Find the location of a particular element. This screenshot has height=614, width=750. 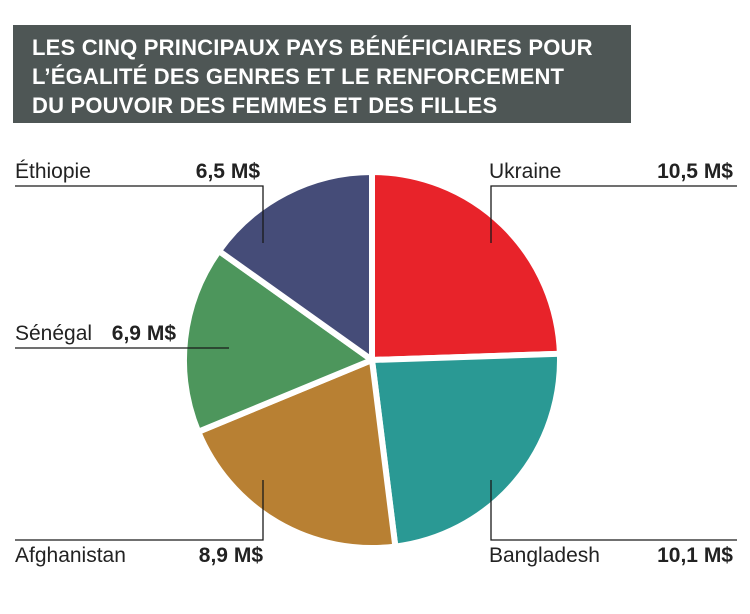

leader-afghanistan is located at coordinates (139, 510).